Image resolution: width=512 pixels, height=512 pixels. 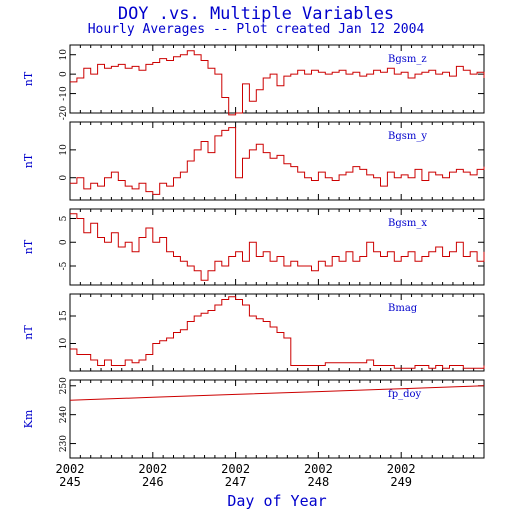 I want to click on y-tick-label: -10, so click(x=64, y=93).